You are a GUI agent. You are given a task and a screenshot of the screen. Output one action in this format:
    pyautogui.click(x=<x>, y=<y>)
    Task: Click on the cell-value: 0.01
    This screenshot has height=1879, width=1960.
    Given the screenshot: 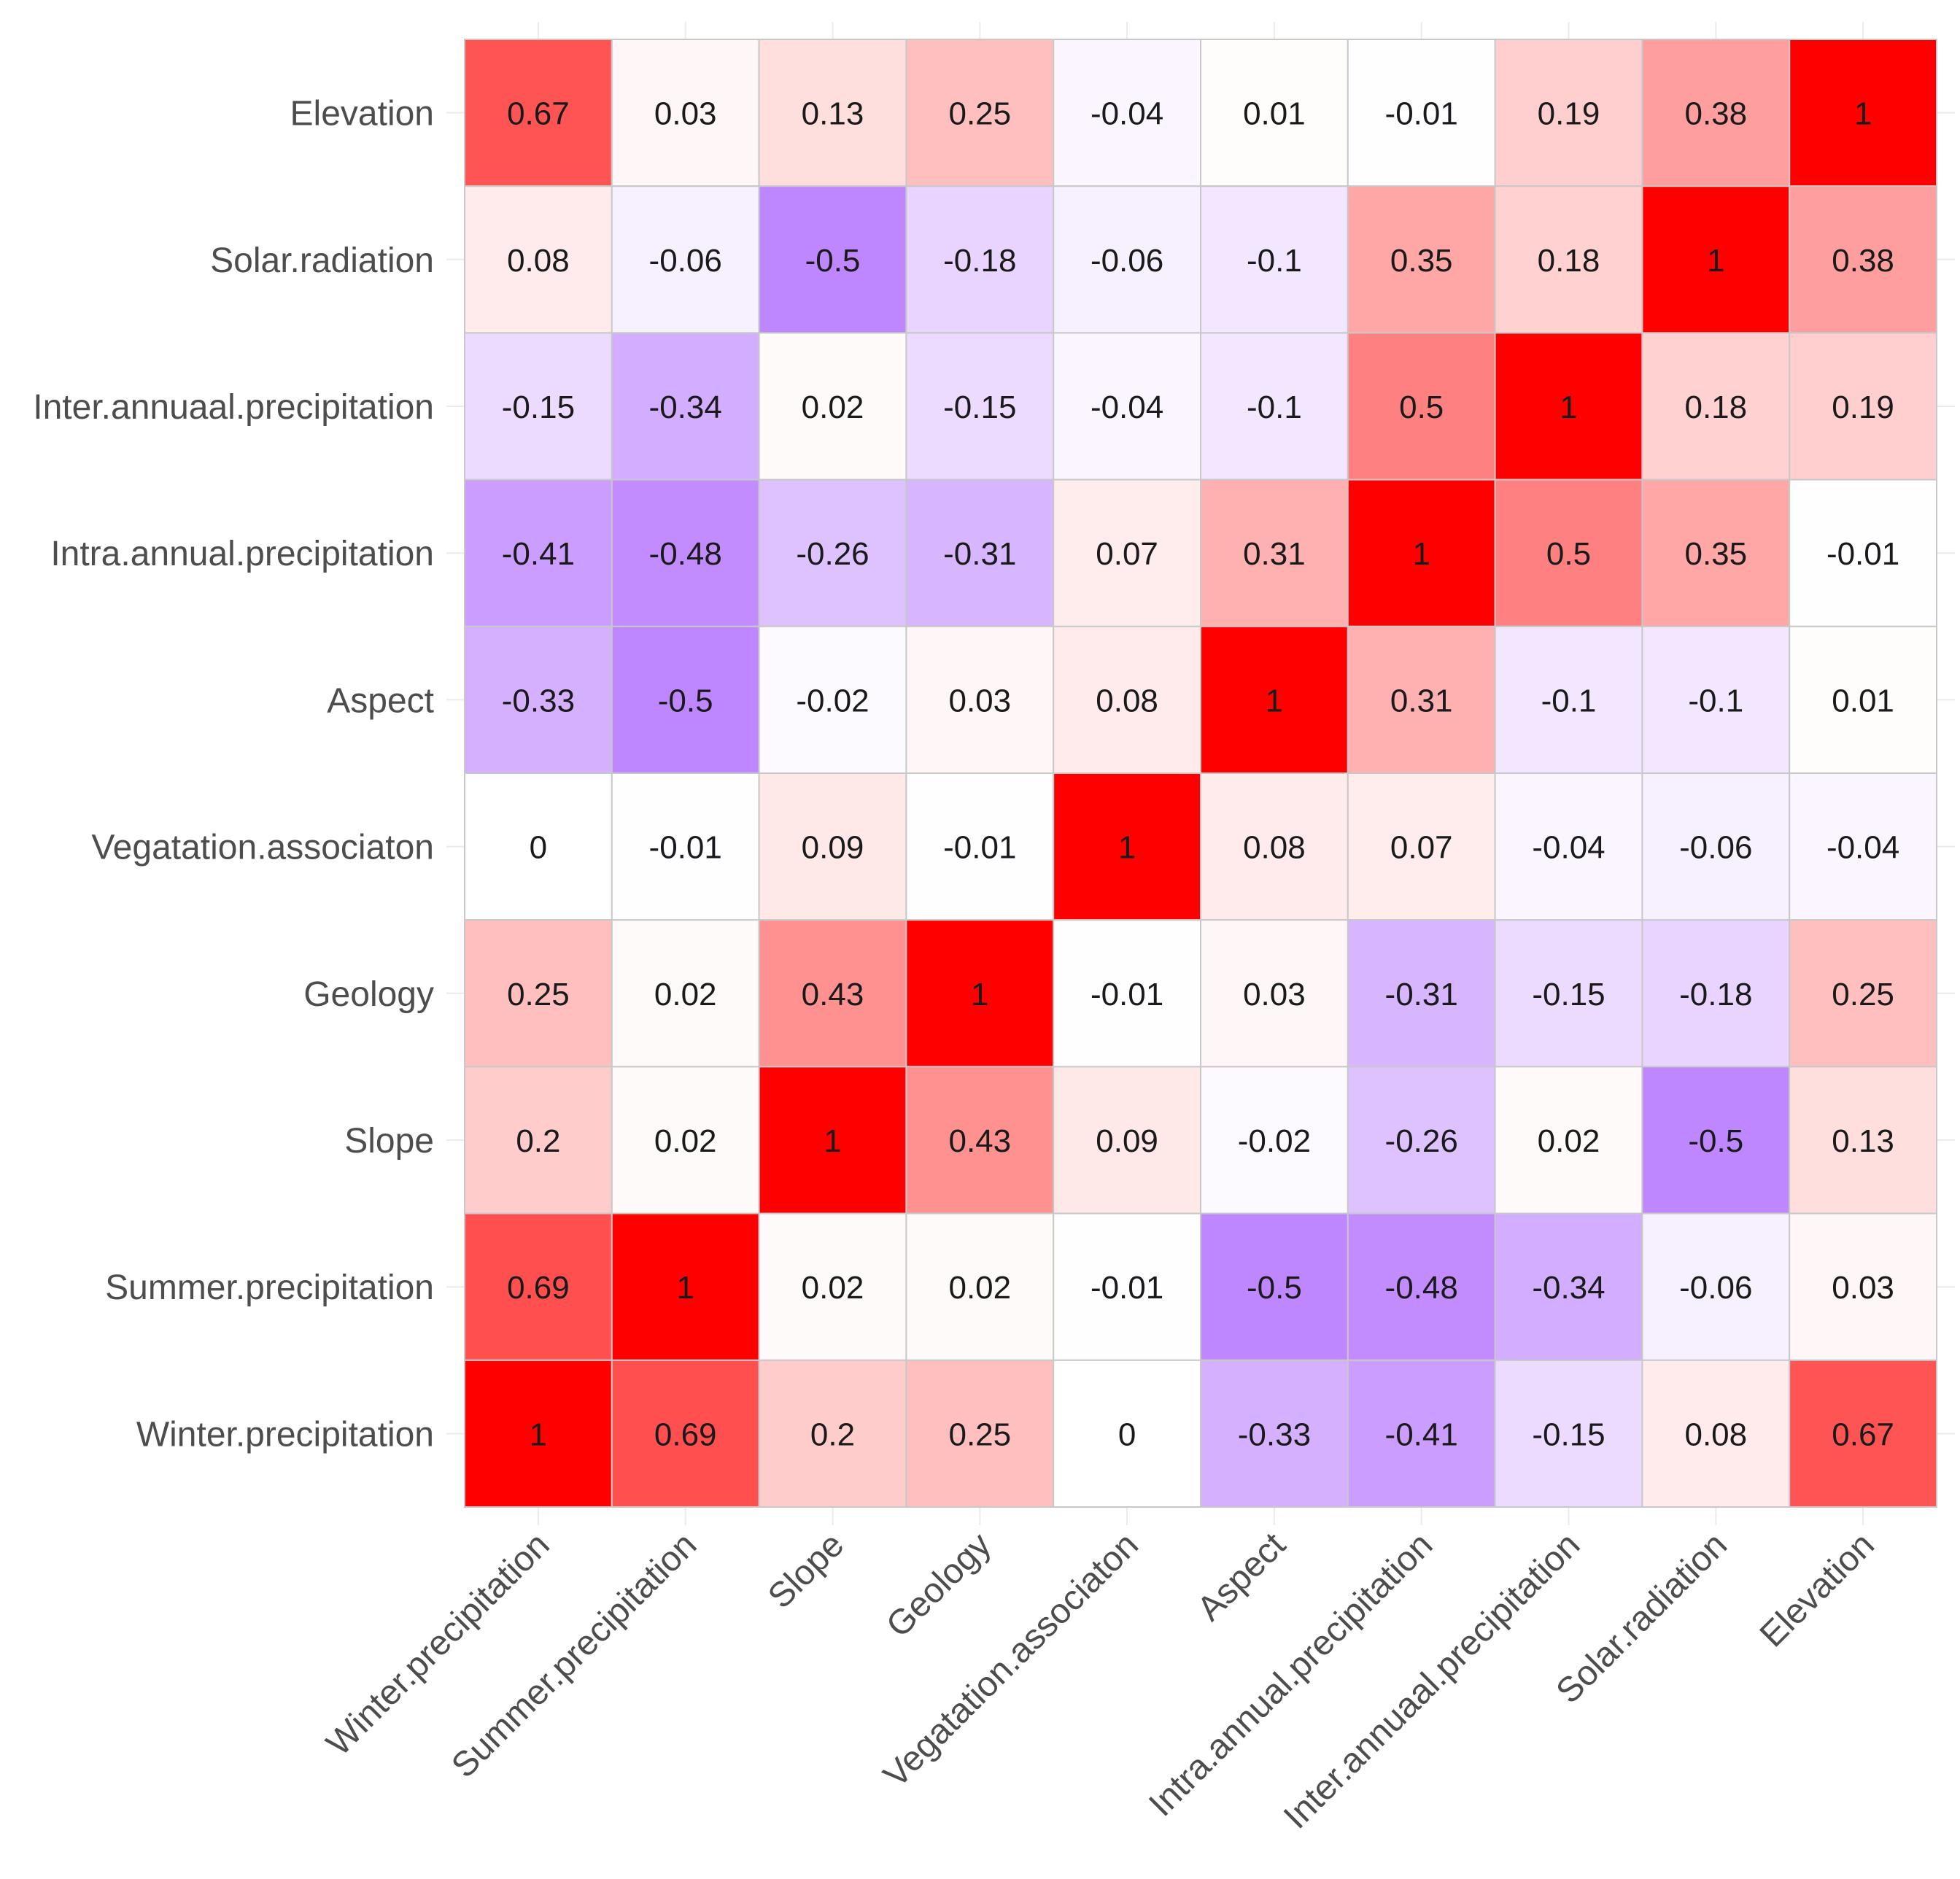 What is the action you would take?
    pyautogui.click(x=1274, y=114)
    